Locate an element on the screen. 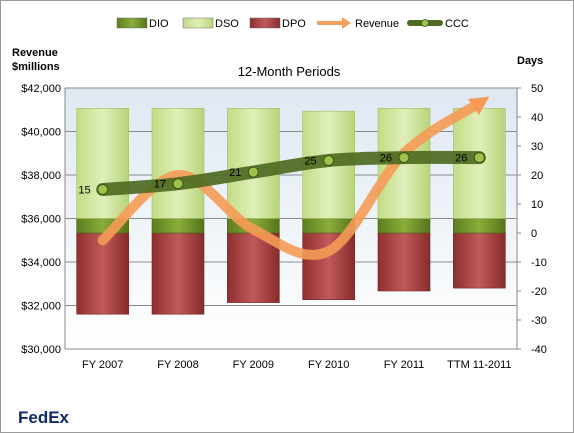 The height and width of the screenshot is (433, 574). legend-arrowhead is located at coordinates (346, 23).